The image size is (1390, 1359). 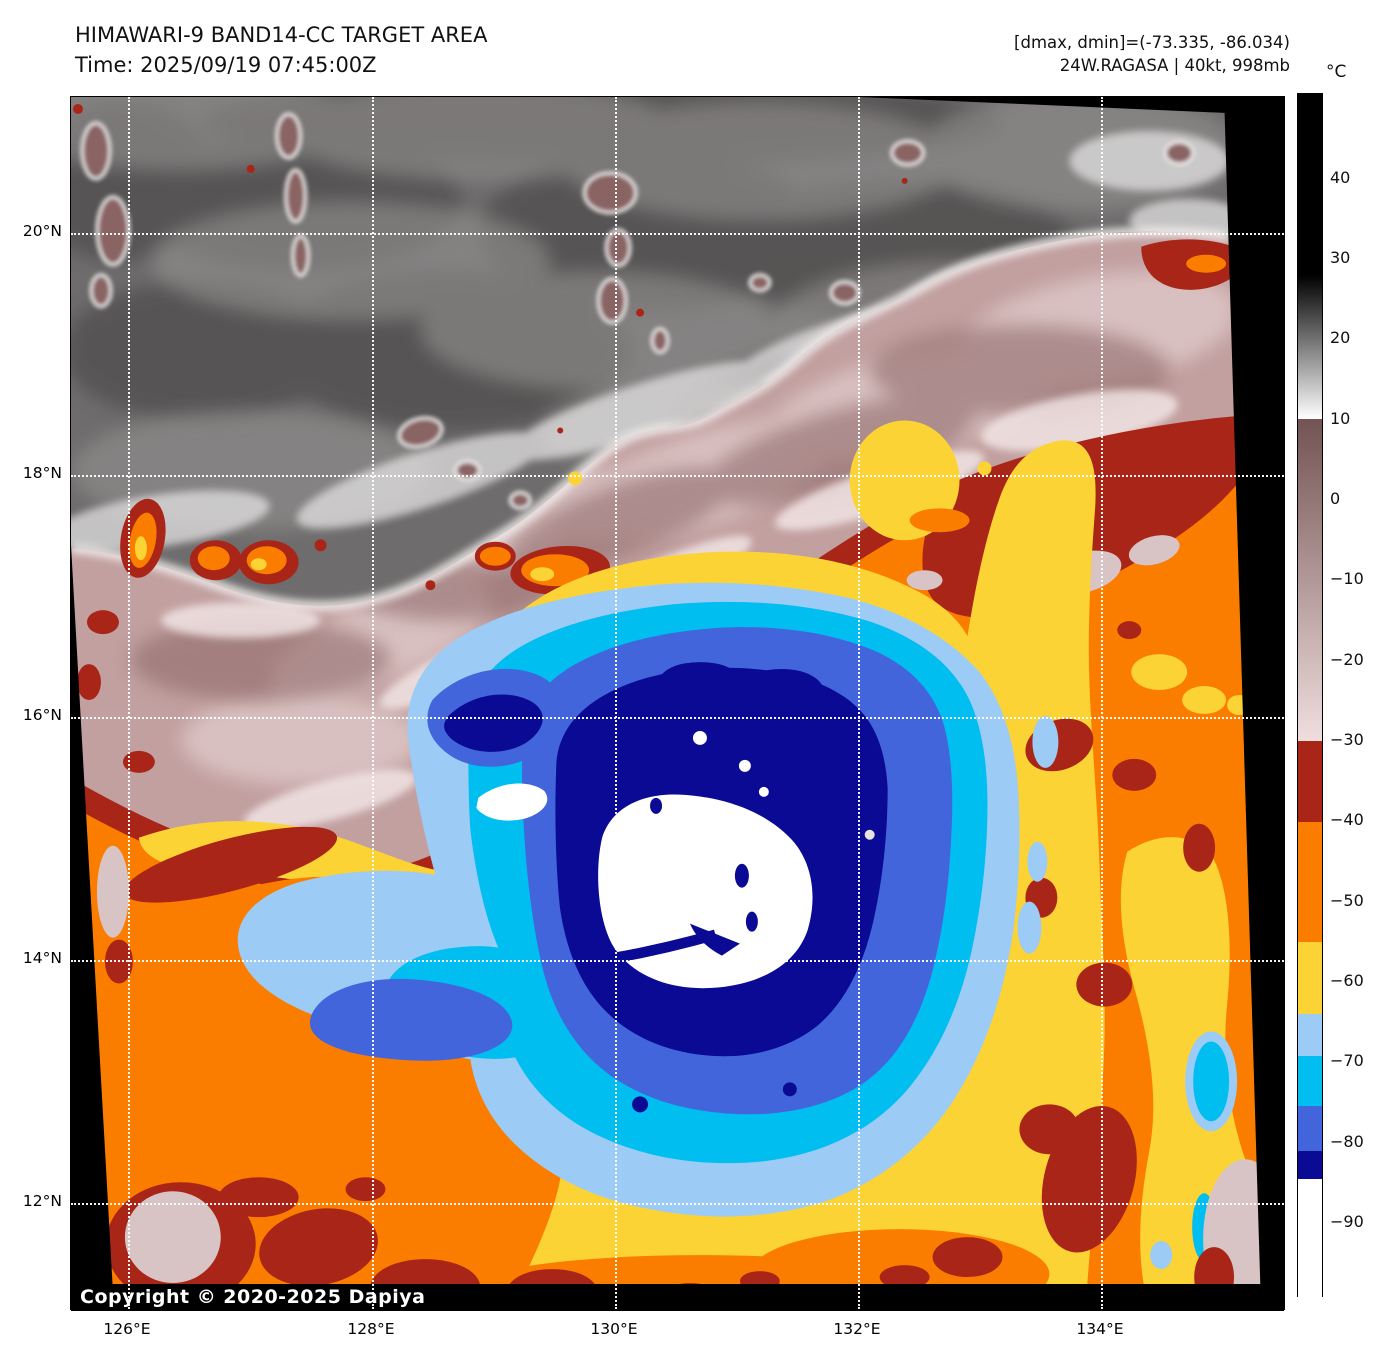 I want to click on colorbar, so click(x=1310, y=695).